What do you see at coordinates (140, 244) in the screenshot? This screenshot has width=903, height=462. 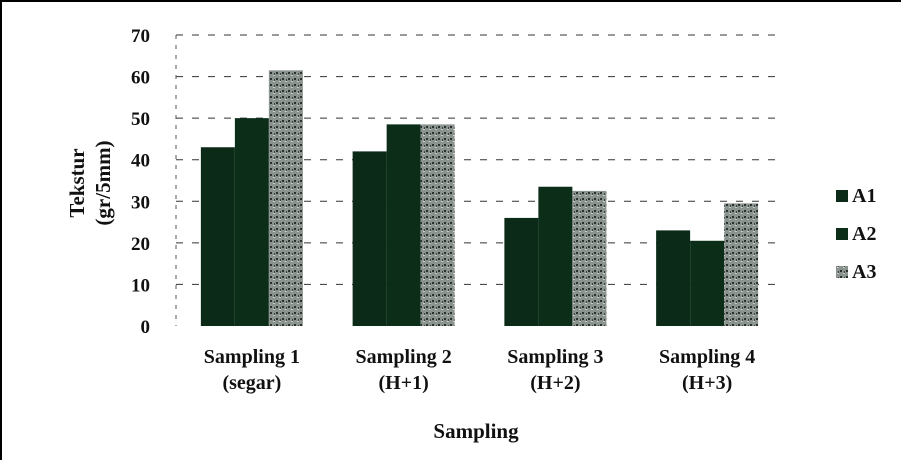 I see `y-tick-label: 20` at bounding box center [140, 244].